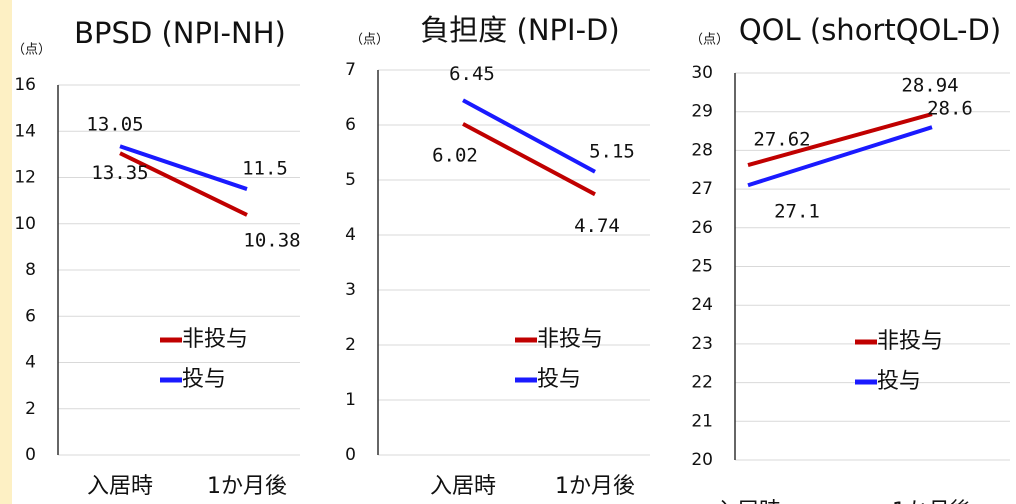 This screenshot has height=504, width=1016. Describe the element at coordinates (30, 270) in the screenshot. I see `y-tick-label: 8` at that location.